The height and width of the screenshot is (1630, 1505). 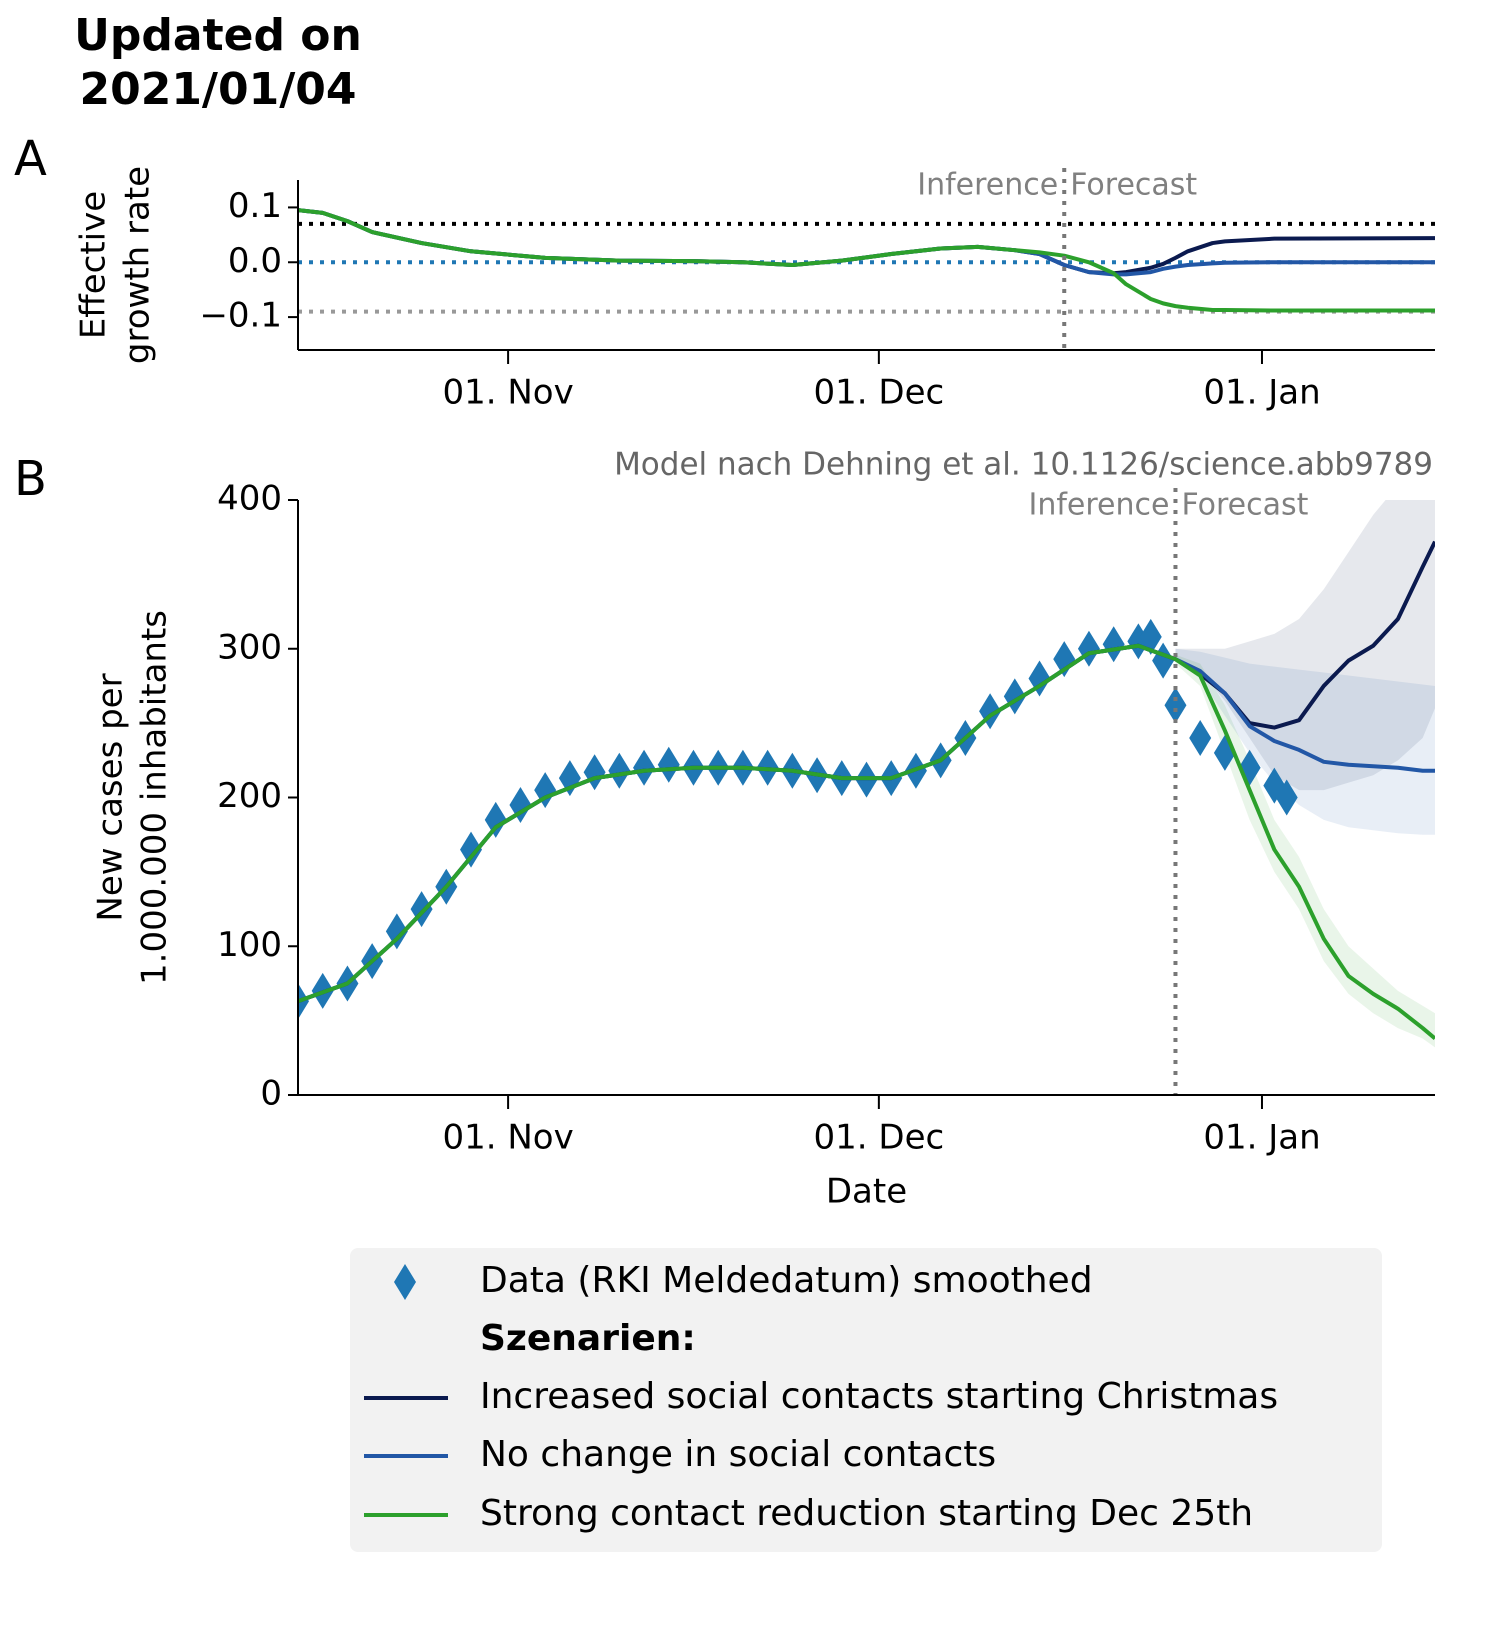 What do you see at coordinates (255, 206) in the screenshot?
I see `y-tick-label: 0.1` at bounding box center [255, 206].